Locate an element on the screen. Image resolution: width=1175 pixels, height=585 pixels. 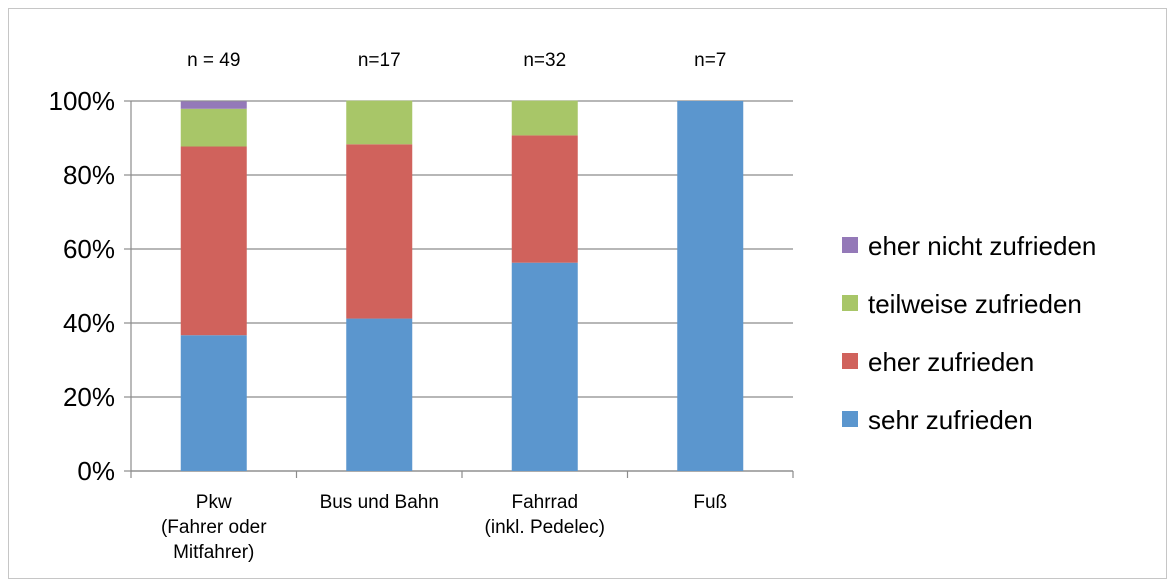
x-category-label: (Fahrer oder is located at coordinates (214, 527).